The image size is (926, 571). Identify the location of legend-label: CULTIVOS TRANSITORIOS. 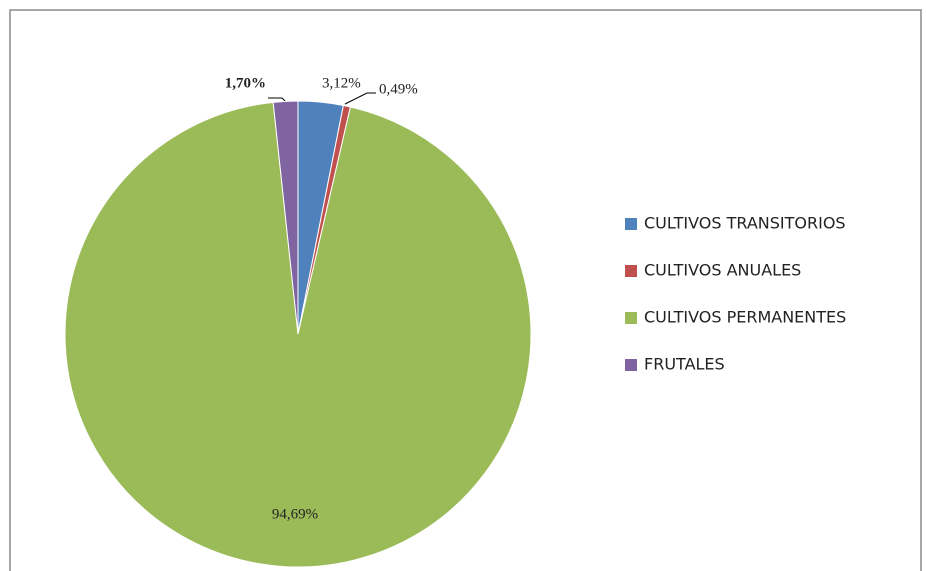
(745, 223).